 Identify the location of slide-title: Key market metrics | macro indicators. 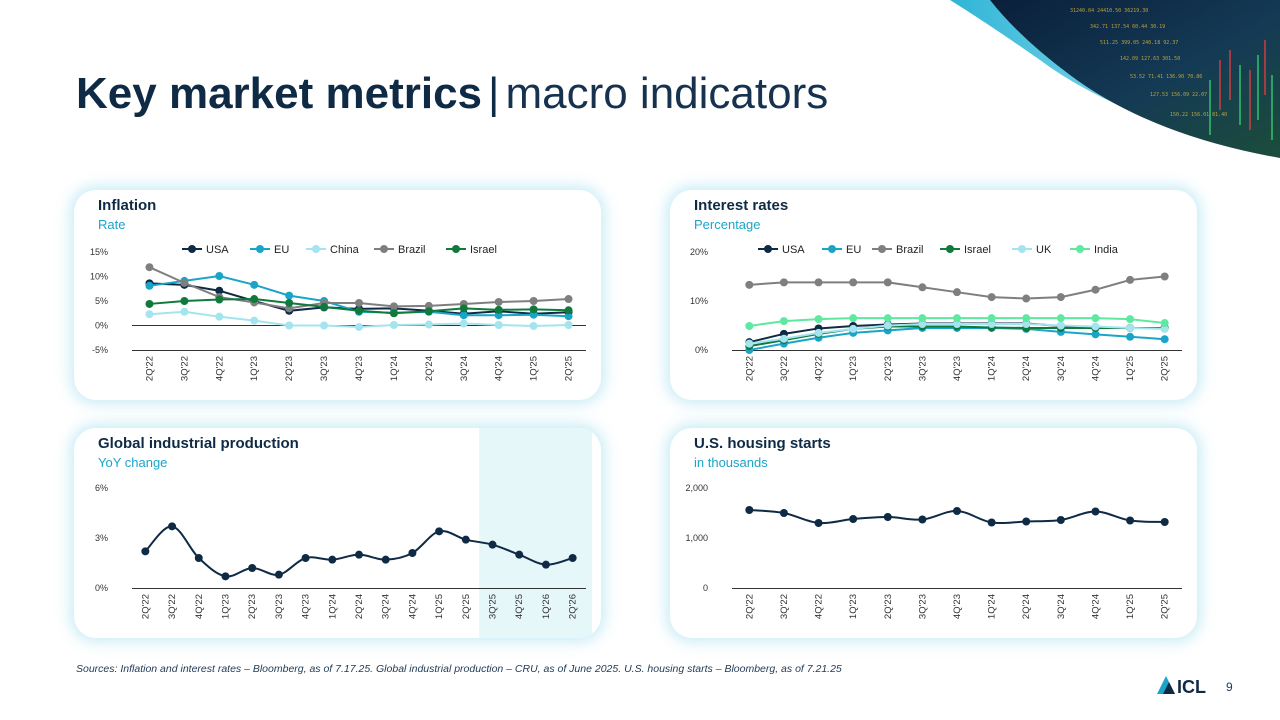
(452, 94).